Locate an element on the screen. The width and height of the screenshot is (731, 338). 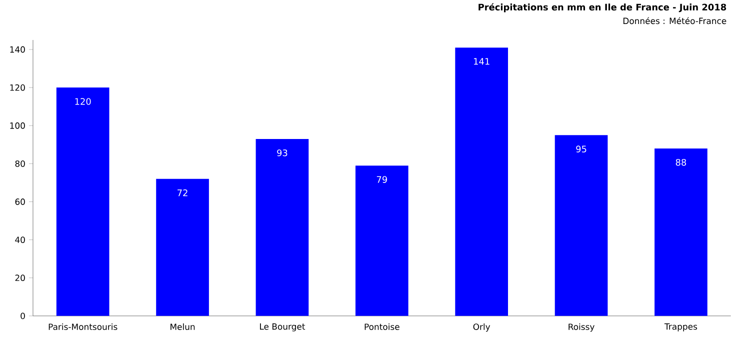
y-tick-label: 40 is located at coordinates (20, 240).